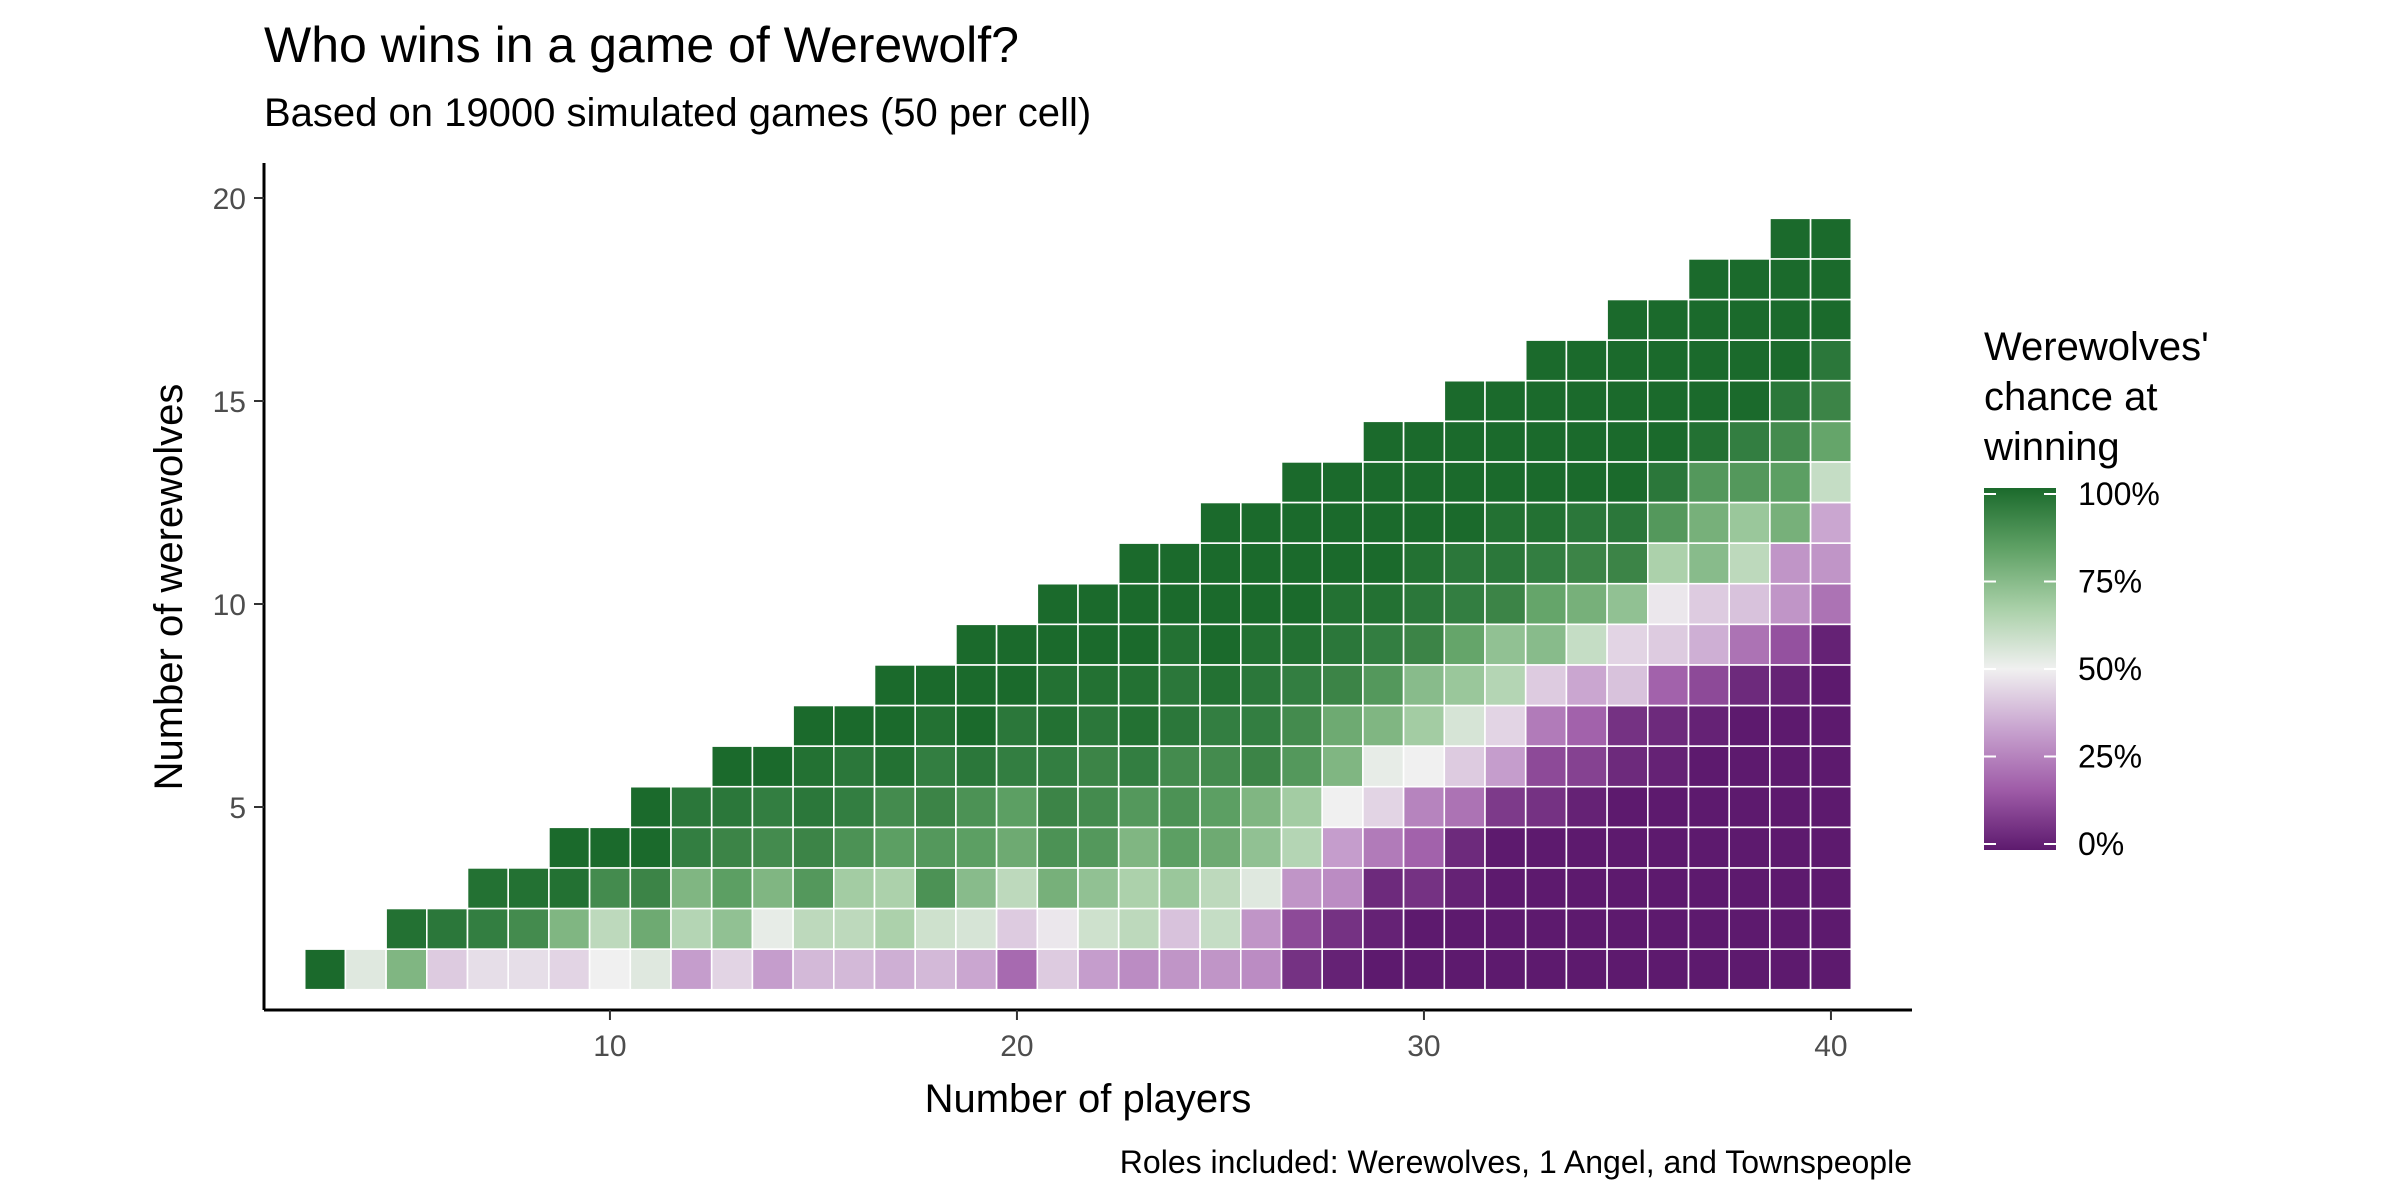 Image resolution: width=2400 pixels, height=1200 pixels. What do you see at coordinates (229, 199) in the screenshot?
I see `y-tick-label: 20` at bounding box center [229, 199].